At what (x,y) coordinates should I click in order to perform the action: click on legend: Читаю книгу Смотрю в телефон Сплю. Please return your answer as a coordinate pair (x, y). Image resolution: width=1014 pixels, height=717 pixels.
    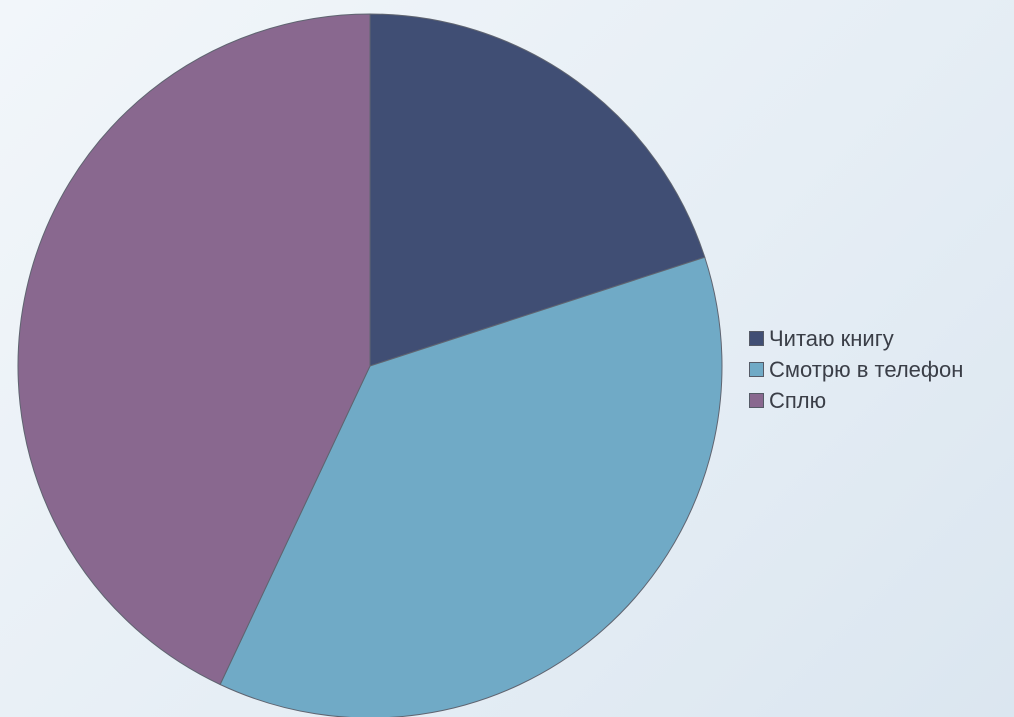
    Looking at the image, I should click on (856, 369).